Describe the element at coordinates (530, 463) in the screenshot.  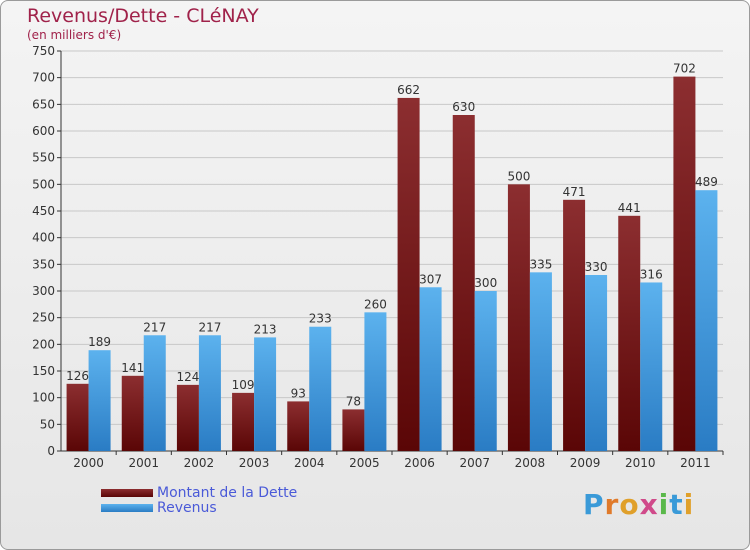
I see `x-tick-label: 2008` at that location.